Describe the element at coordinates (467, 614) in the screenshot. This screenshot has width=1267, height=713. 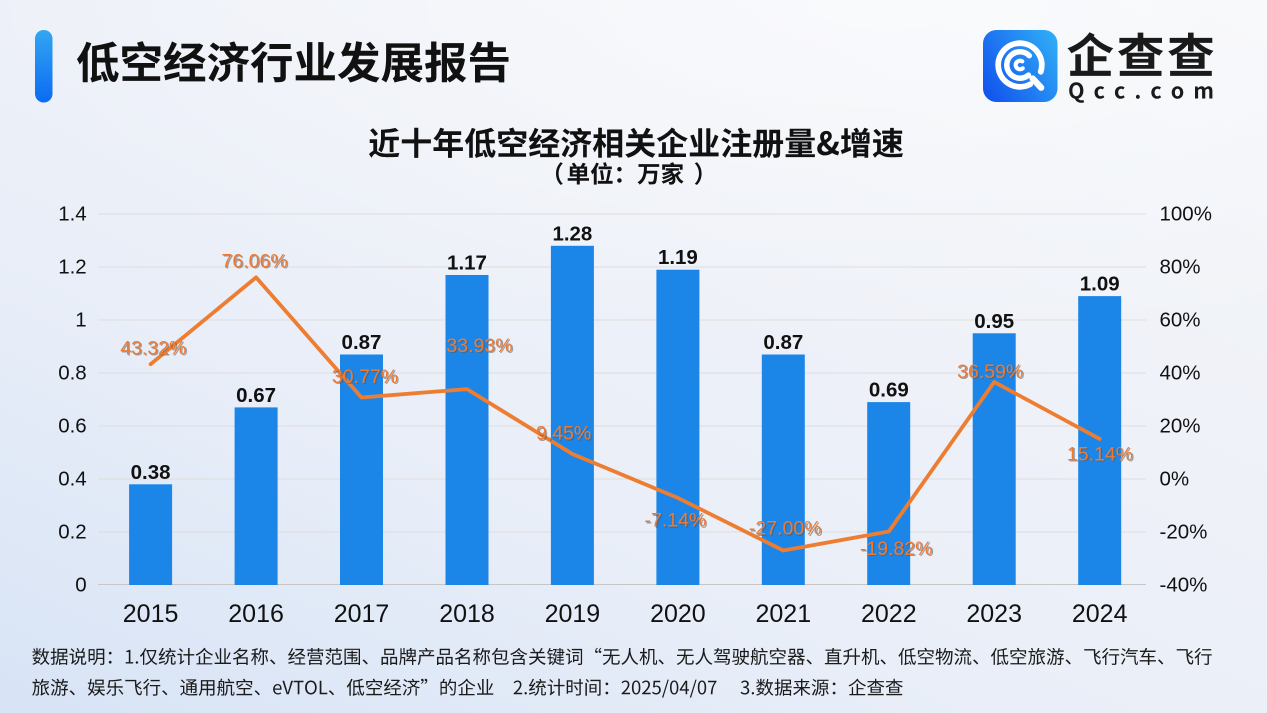
I see `svg-text: 2018` at that location.